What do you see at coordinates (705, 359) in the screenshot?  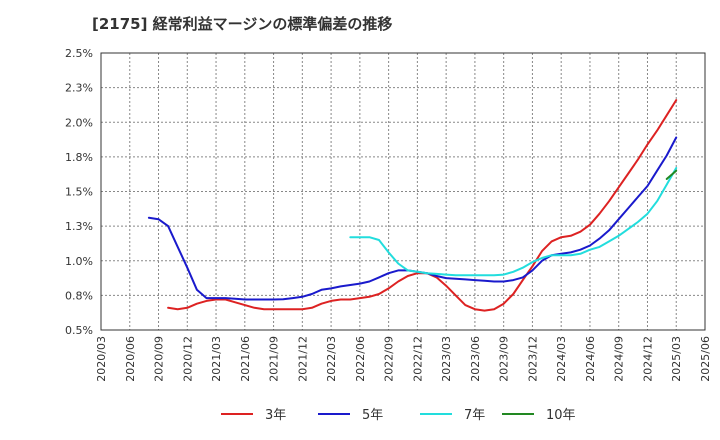 I see `x-tick-label: 2025/06` at bounding box center [705, 359].